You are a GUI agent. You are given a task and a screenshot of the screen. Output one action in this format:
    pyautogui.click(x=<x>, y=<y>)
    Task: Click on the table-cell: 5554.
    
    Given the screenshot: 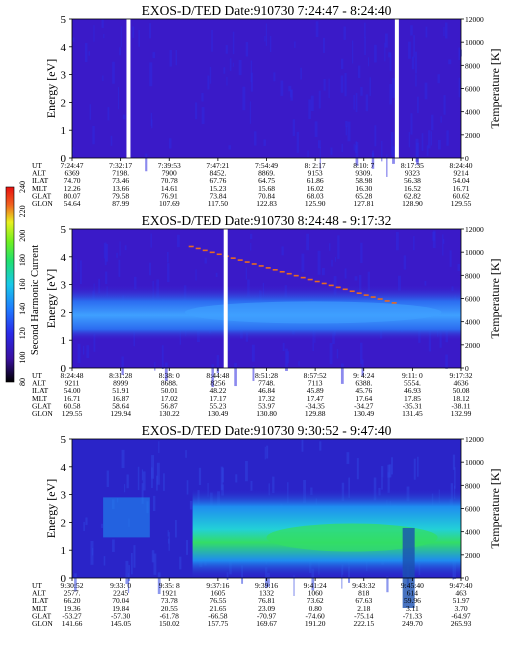 What is the action you would take?
    pyautogui.click(x=412, y=383)
    